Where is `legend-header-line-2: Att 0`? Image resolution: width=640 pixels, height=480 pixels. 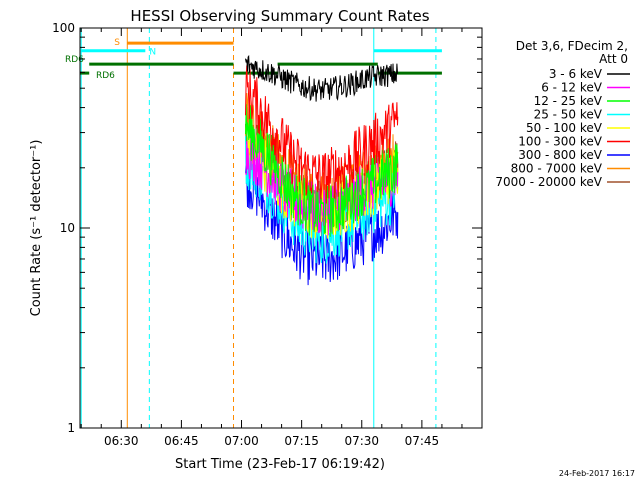 legend-header-line-2: Att 0 is located at coordinates (613, 59).